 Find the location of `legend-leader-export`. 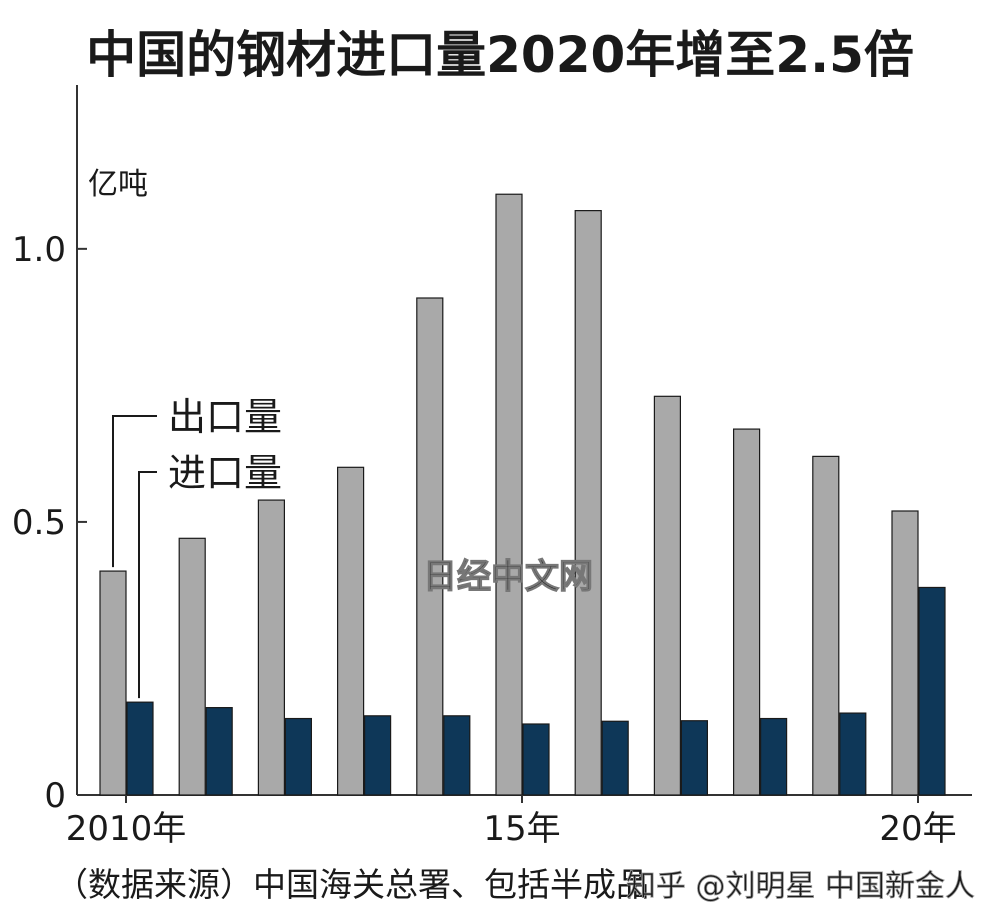

legend-leader-export is located at coordinates (134, 491).